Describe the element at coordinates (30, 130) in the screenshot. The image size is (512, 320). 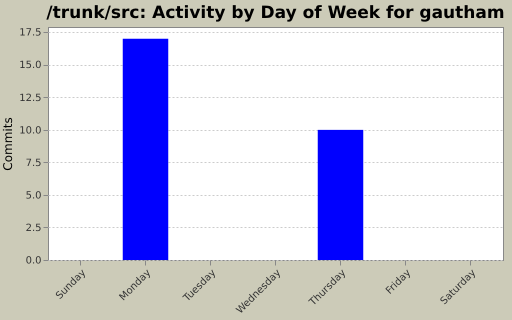
I see `y-tick-label: 10.0` at that location.